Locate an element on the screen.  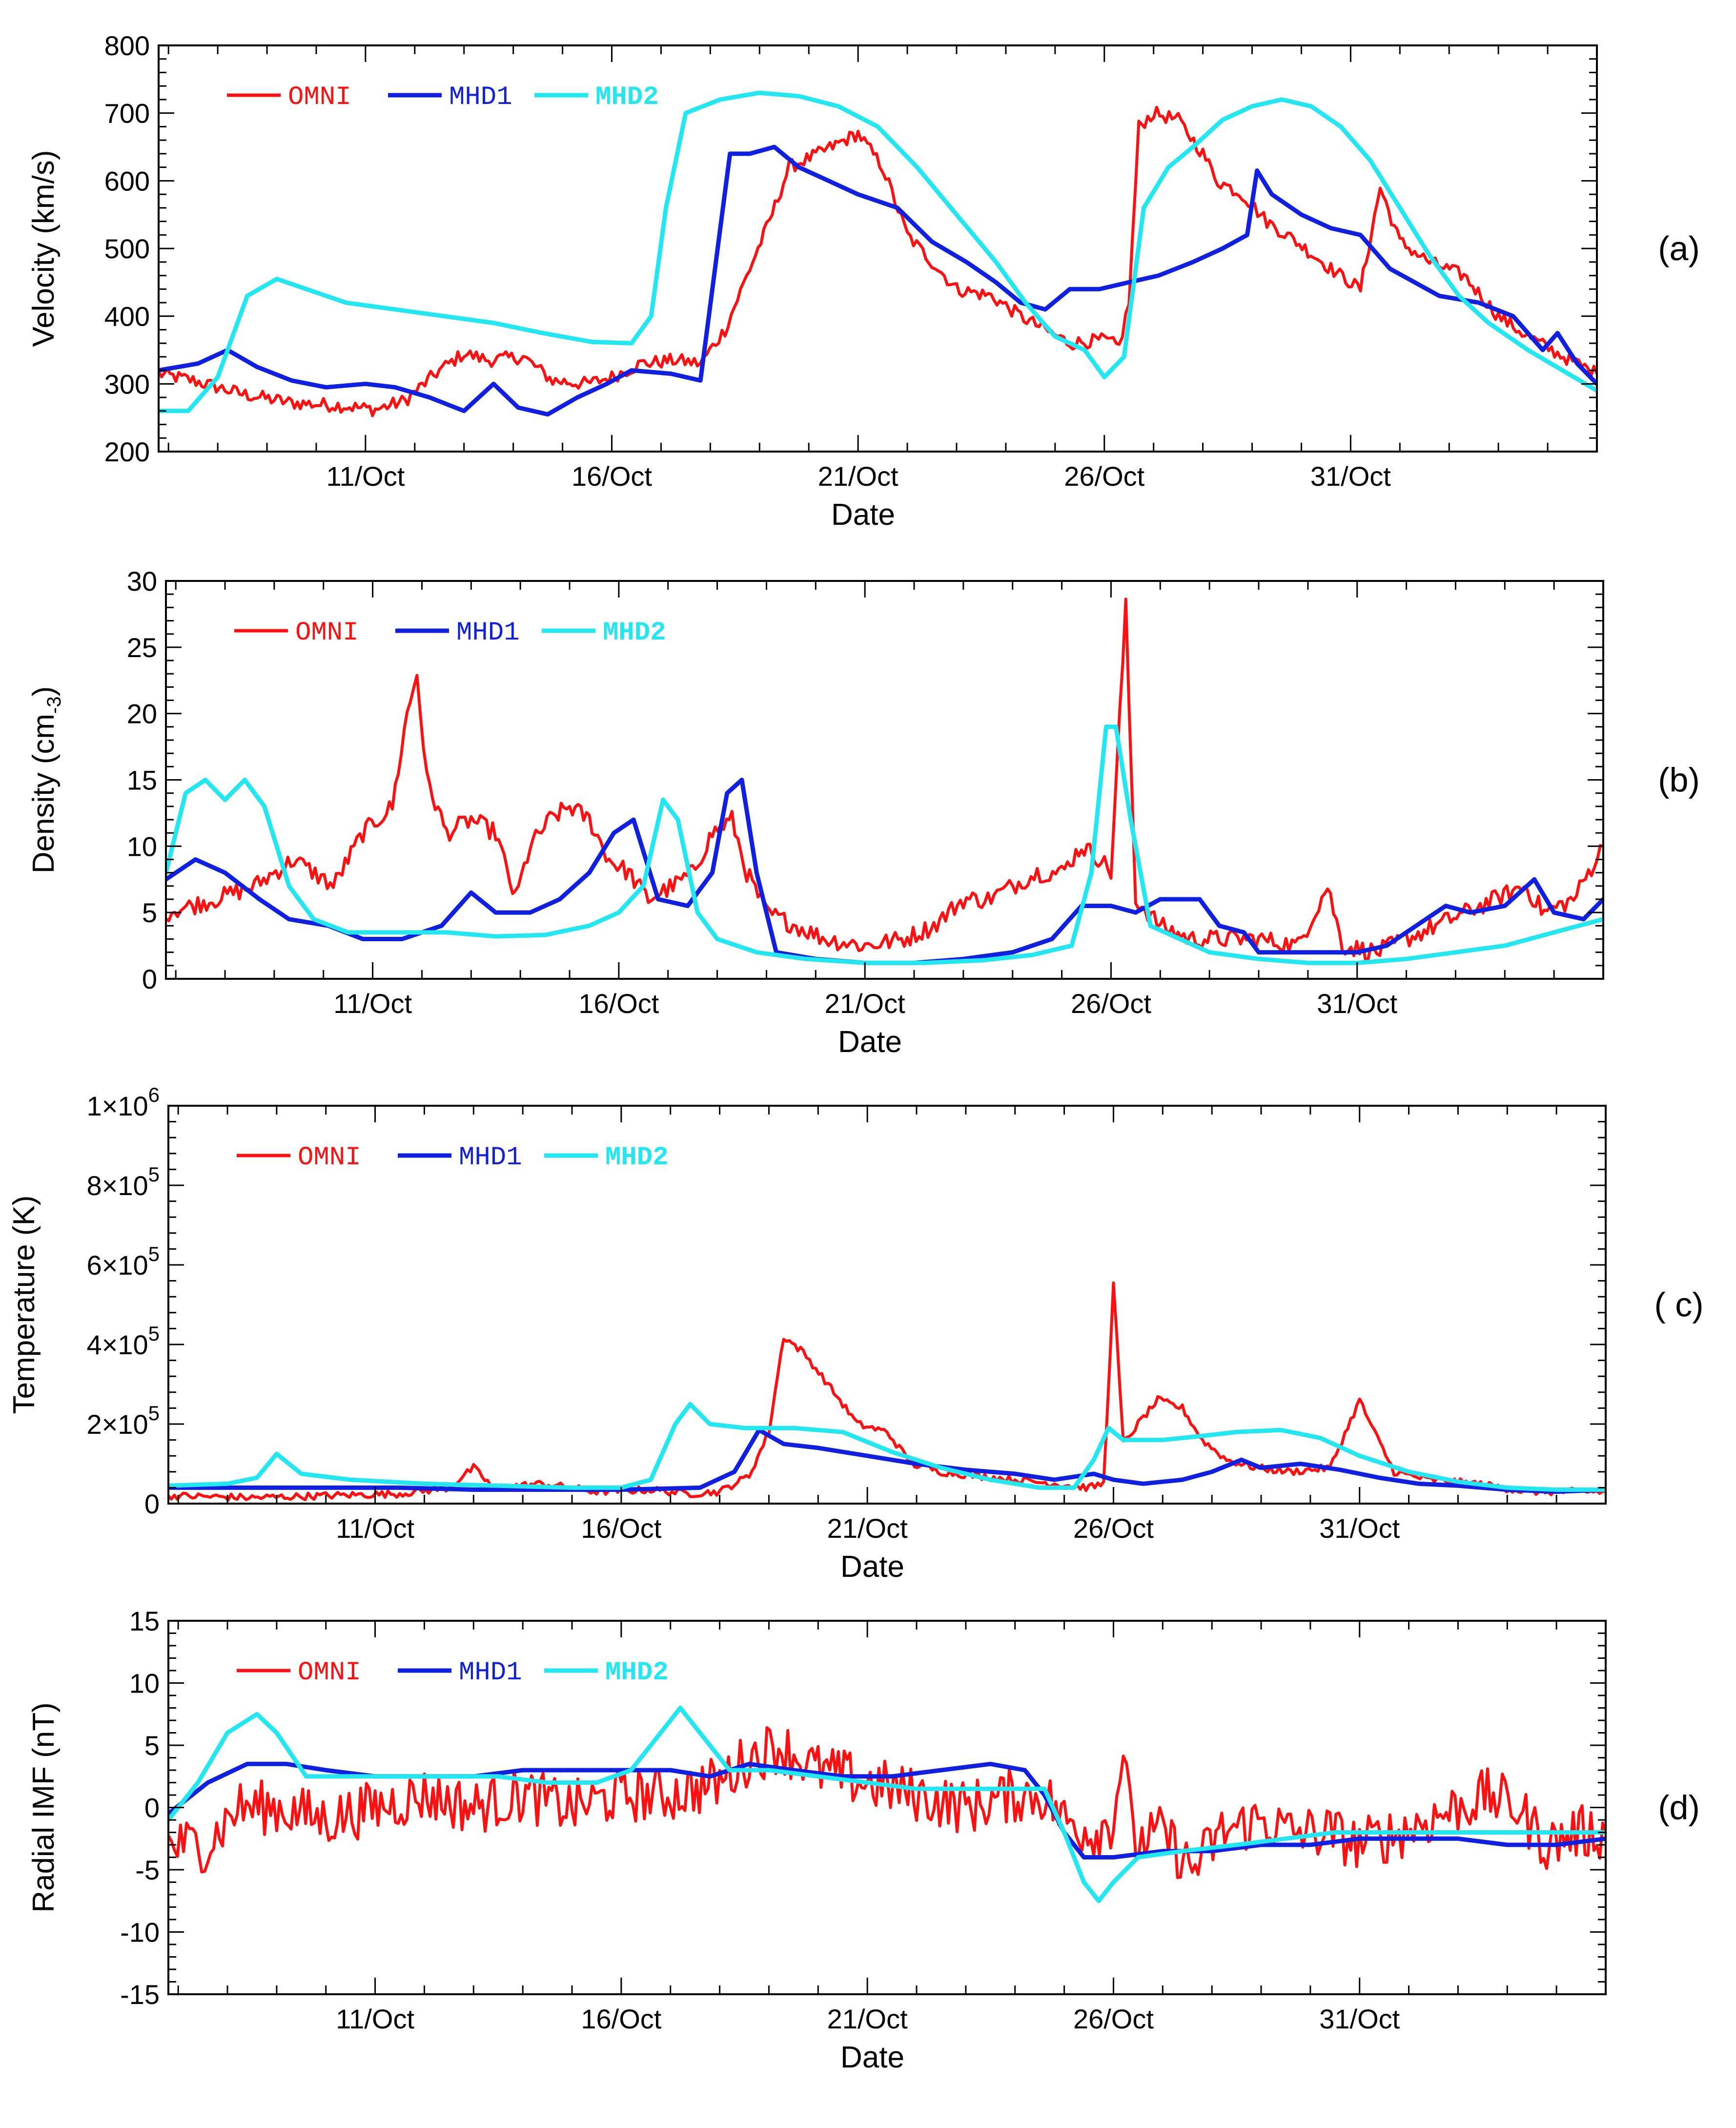
y-tick-label: 700 is located at coordinates (127, 113).